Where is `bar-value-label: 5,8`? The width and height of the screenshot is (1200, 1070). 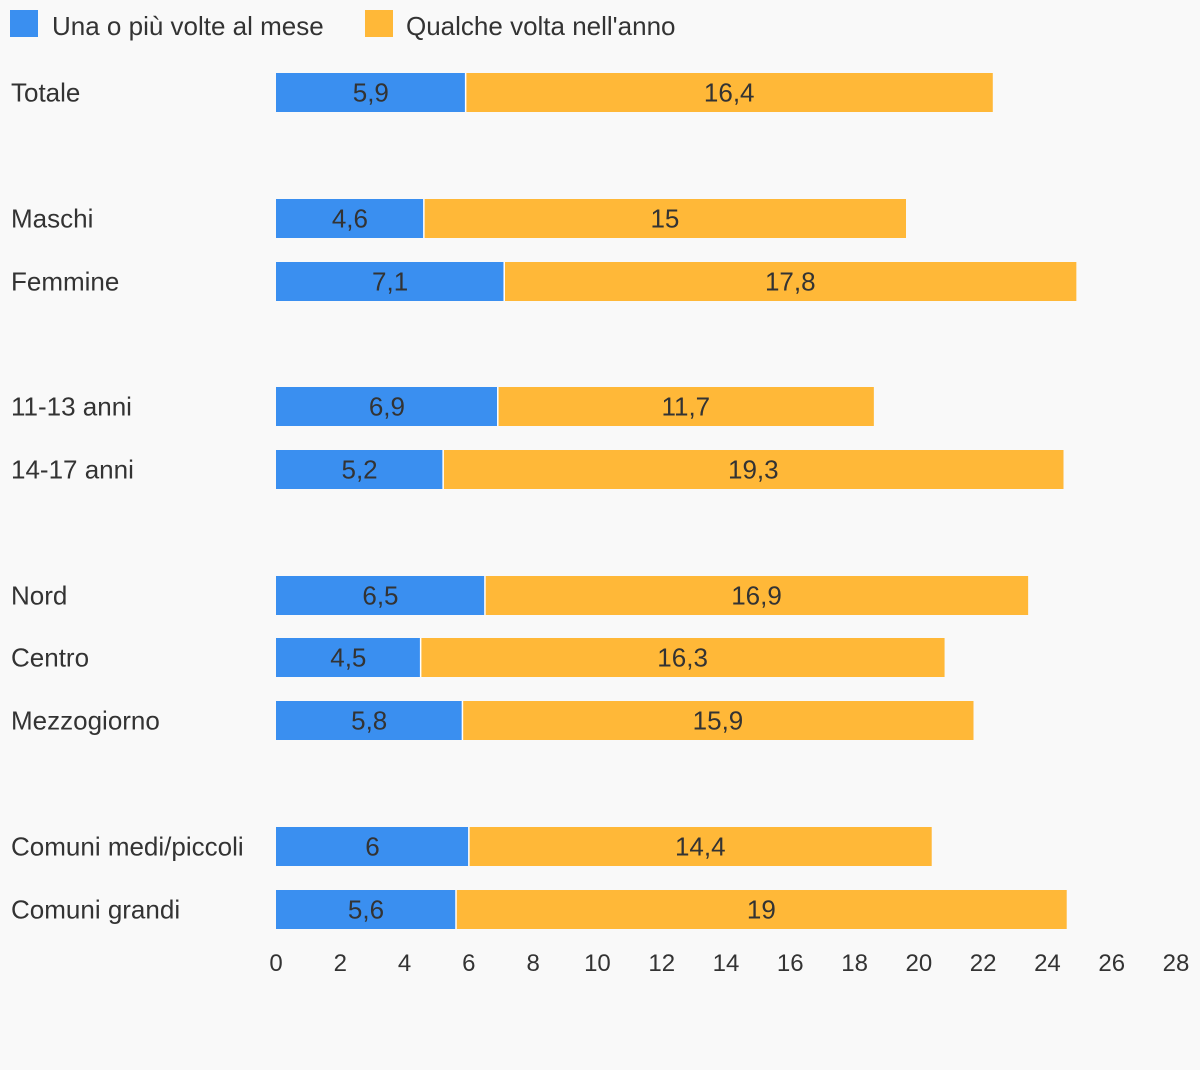 bar-value-label: 5,8 is located at coordinates (369, 721).